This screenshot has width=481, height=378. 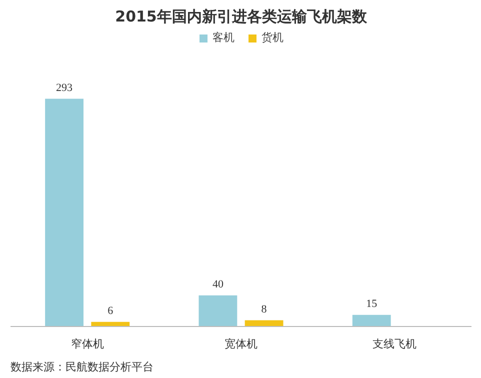 I want to click on source-note: 数据来源：民航数据分析平台, so click(x=82, y=367).